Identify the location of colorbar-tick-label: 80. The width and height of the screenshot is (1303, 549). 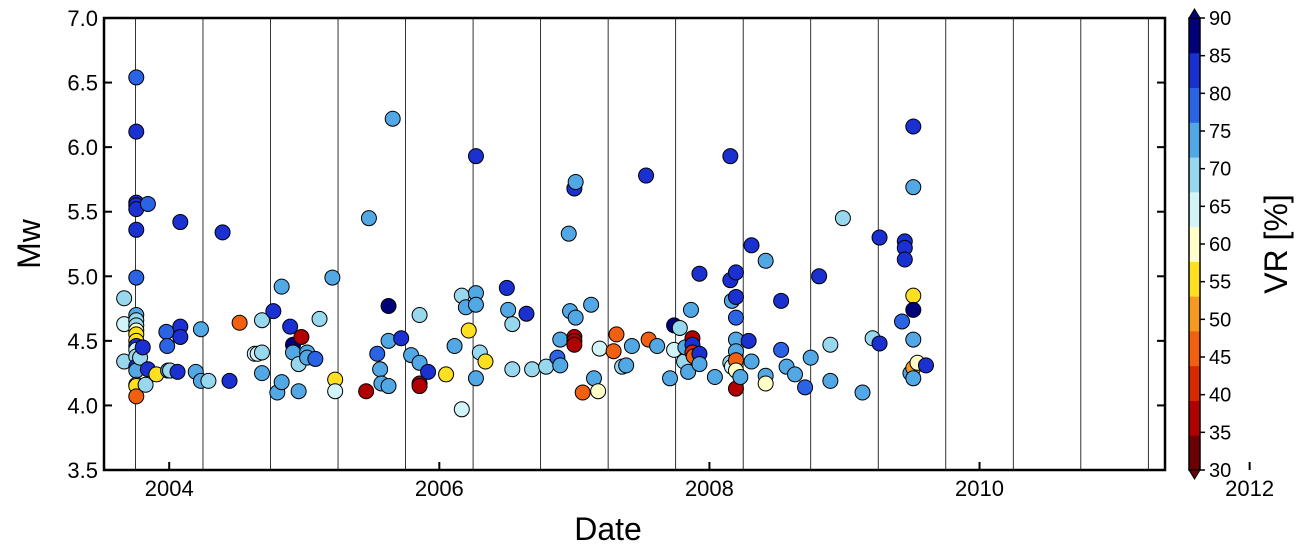
(1220, 94).